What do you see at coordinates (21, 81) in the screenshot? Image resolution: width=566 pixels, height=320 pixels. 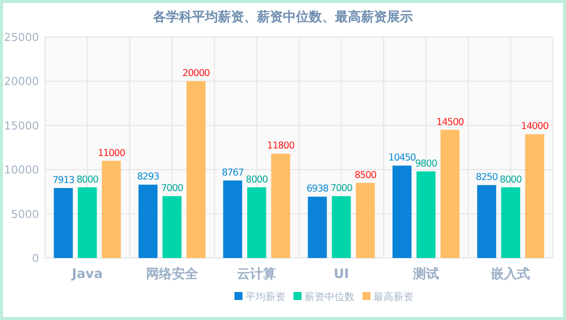 I see `y-tick-label: 20000` at bounding box center [21, 81].